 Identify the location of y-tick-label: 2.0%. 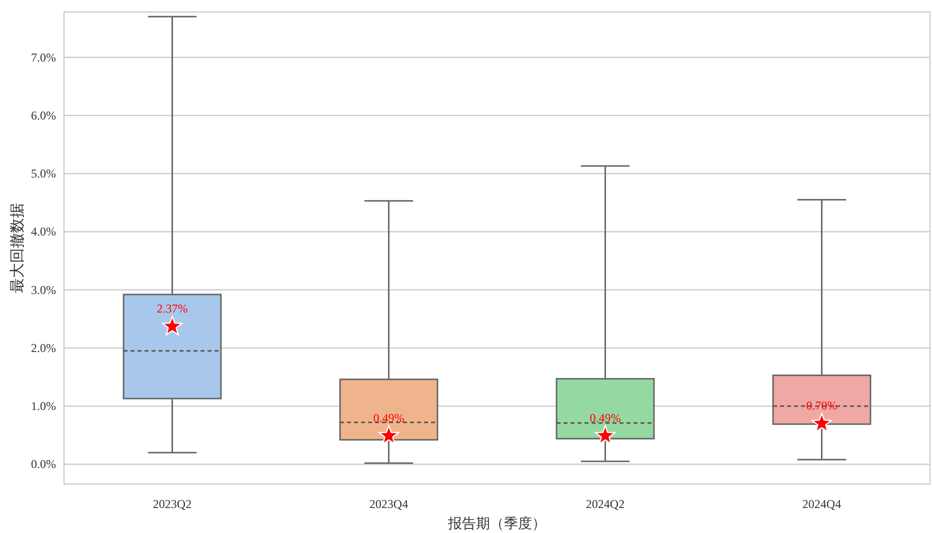
(43, 347).